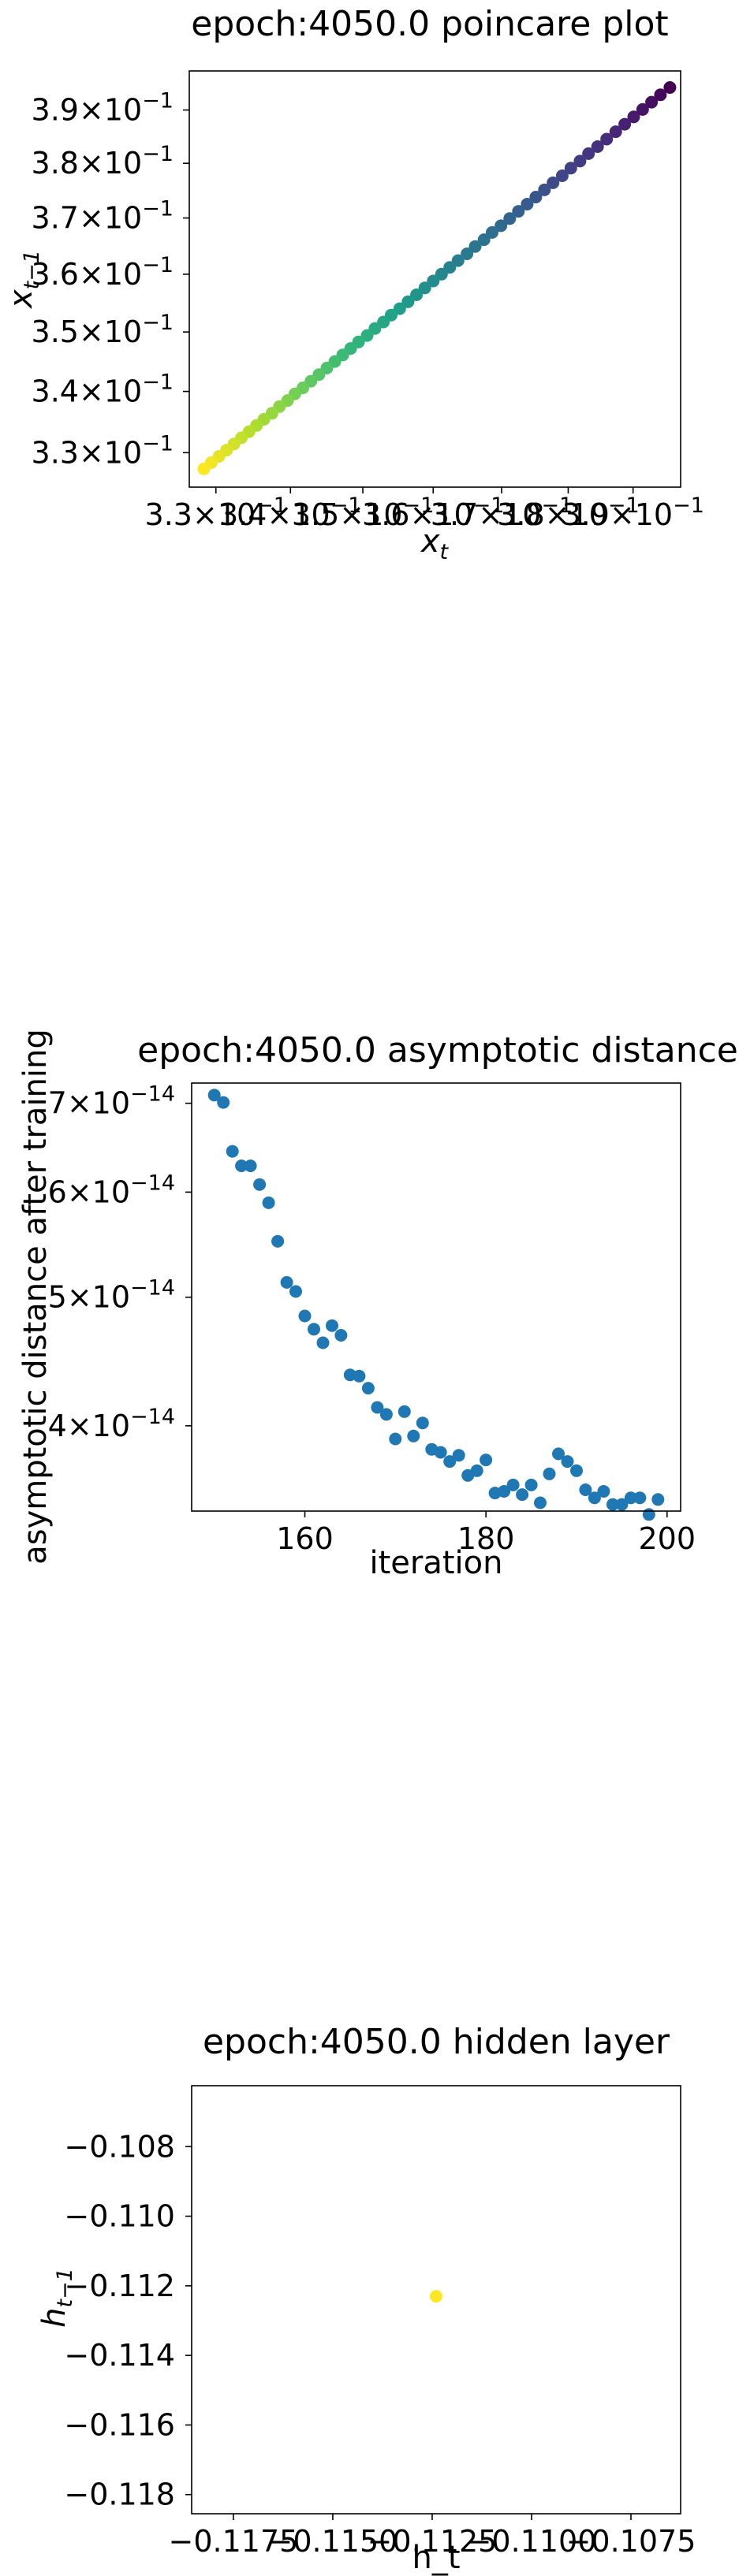 This screenshot has height=2576, width=739. What do you see at coordinates (103, 389) in the screenshot?
I see `y-tick-label: 3.4×10⁻¹` at bounding box center [103, 389].